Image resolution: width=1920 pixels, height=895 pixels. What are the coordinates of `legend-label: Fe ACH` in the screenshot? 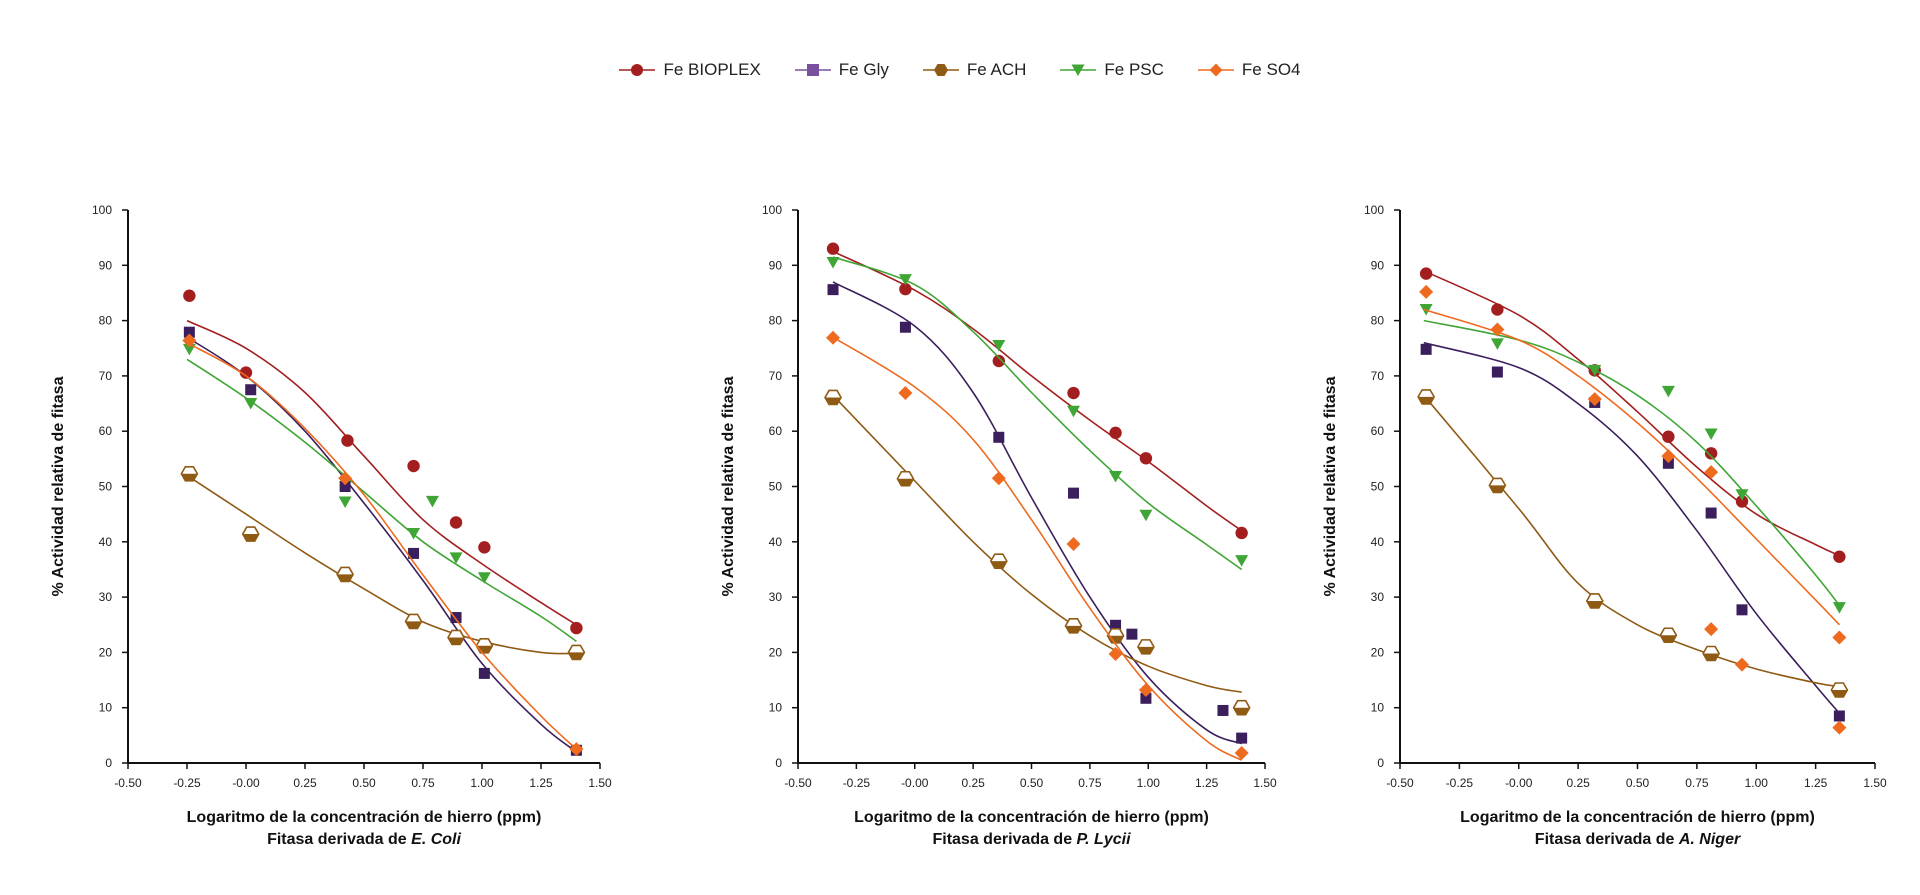 It's located at (996, 69).